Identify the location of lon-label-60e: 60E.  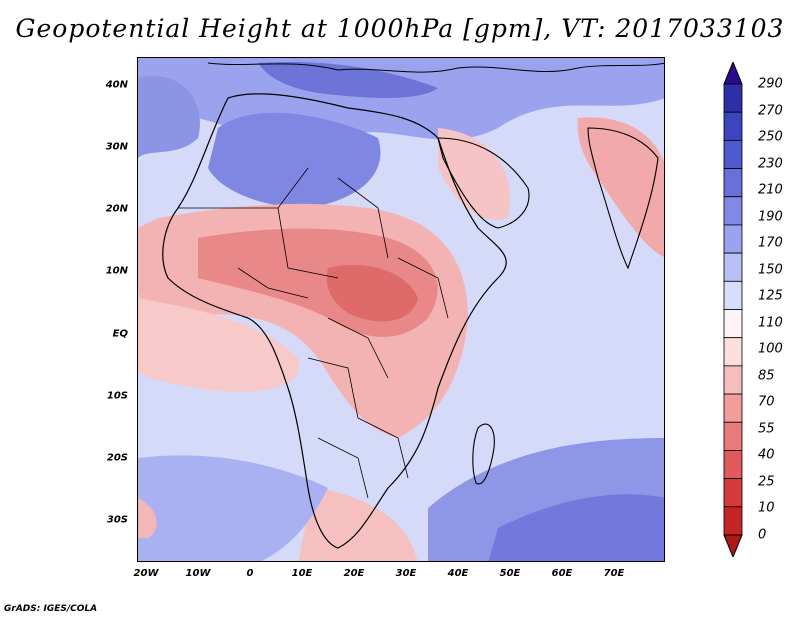
(562, 573).